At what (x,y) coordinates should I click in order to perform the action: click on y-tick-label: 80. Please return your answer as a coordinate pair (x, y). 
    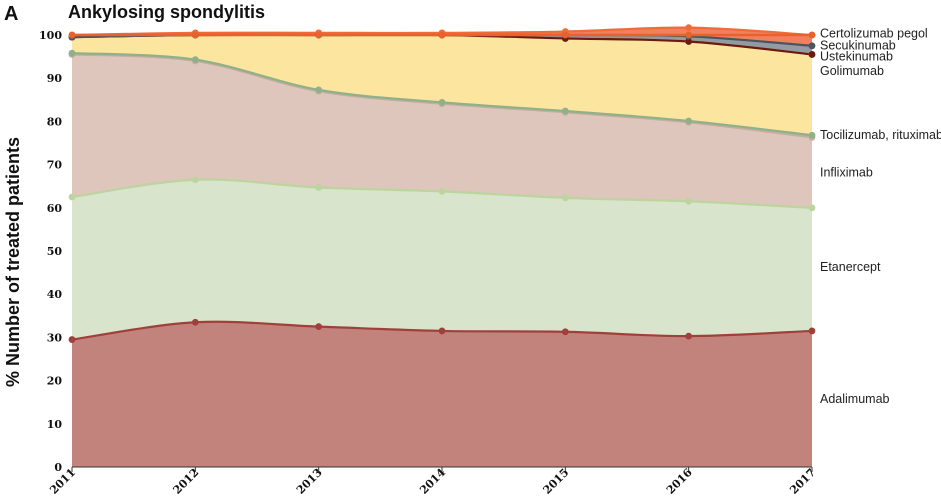
    Looking at the image, I should click on (55, 121).